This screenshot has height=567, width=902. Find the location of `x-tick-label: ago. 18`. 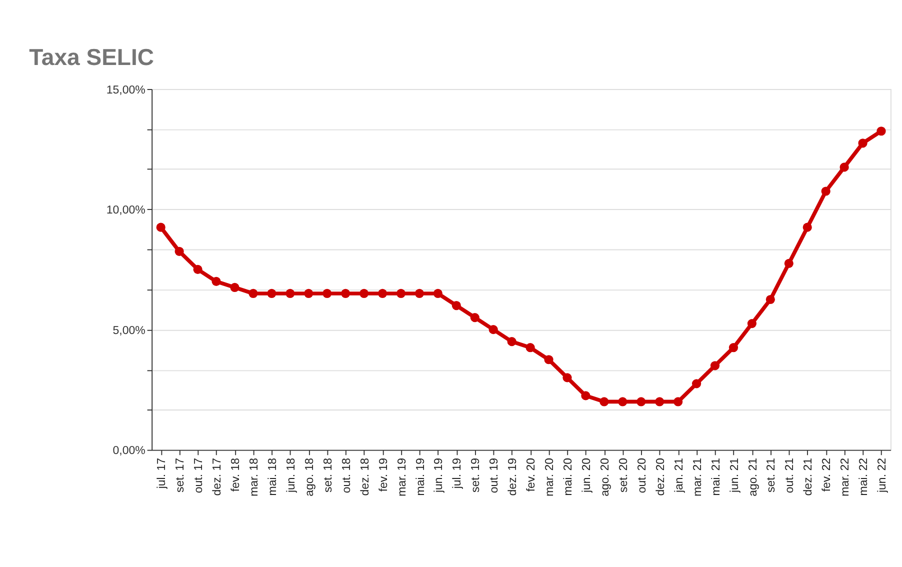

x-tick-label: ago. 18 is located at coordinates (310, 477).